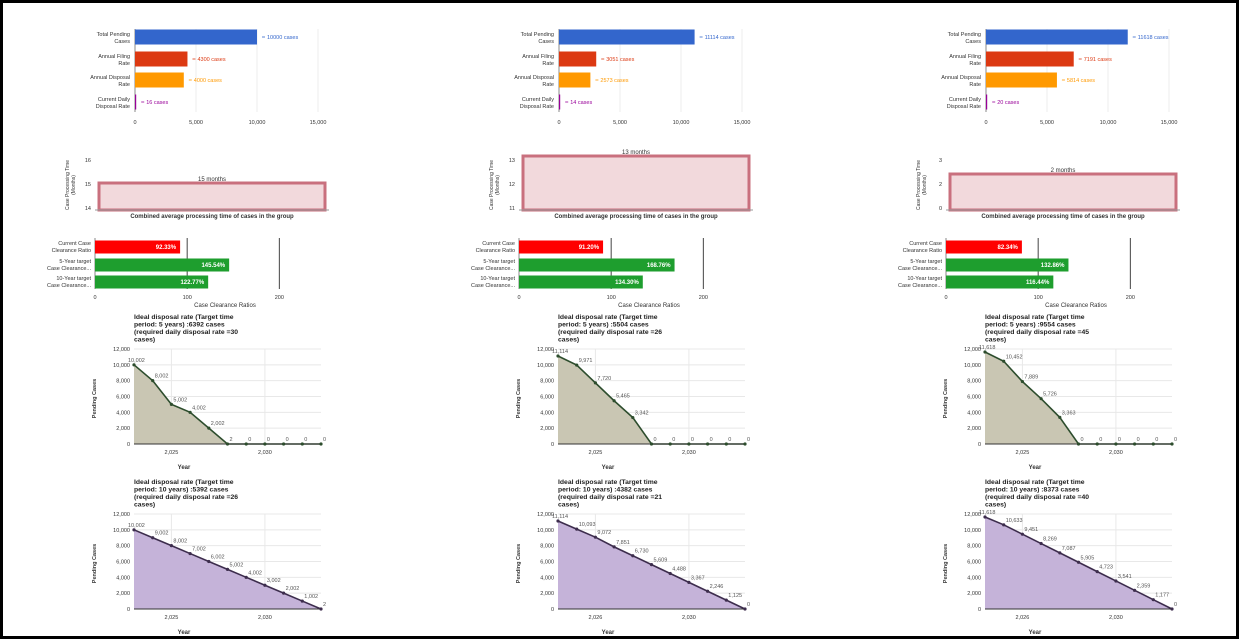 The height and width of the screenshot is (639, 1239). What do you see at coordinates (1106, 568) in the screenshot?
I see `data-label: 4,723` at bounding box center [1106, 568].